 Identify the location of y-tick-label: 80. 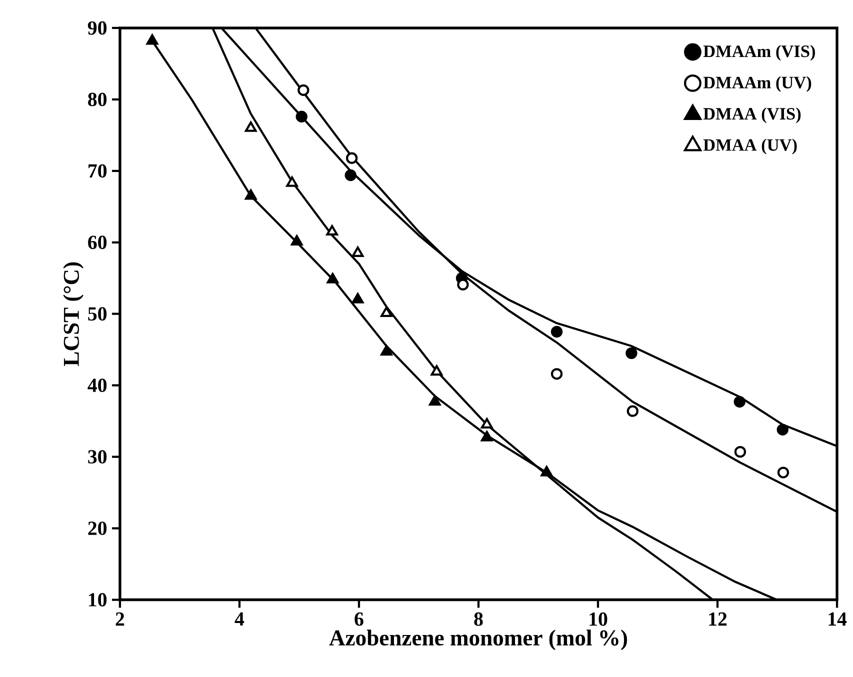
(97, 99).